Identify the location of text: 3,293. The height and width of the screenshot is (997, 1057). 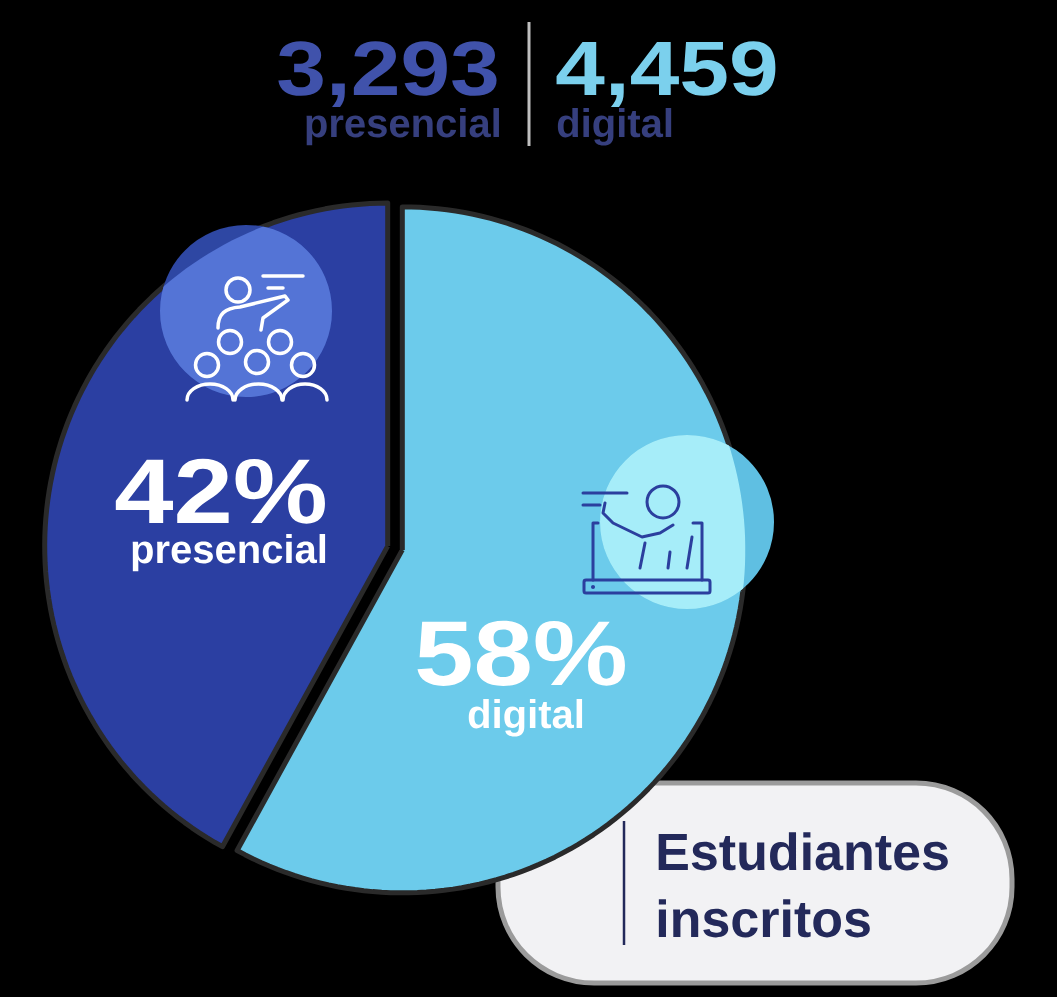
(387, 74).